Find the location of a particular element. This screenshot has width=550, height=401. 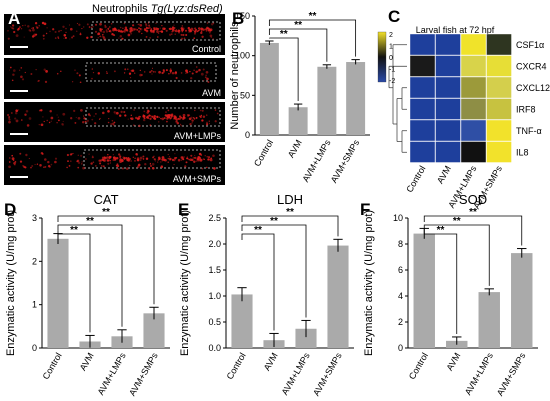

panel-letter-a: A is located at coordinates (14, 18).